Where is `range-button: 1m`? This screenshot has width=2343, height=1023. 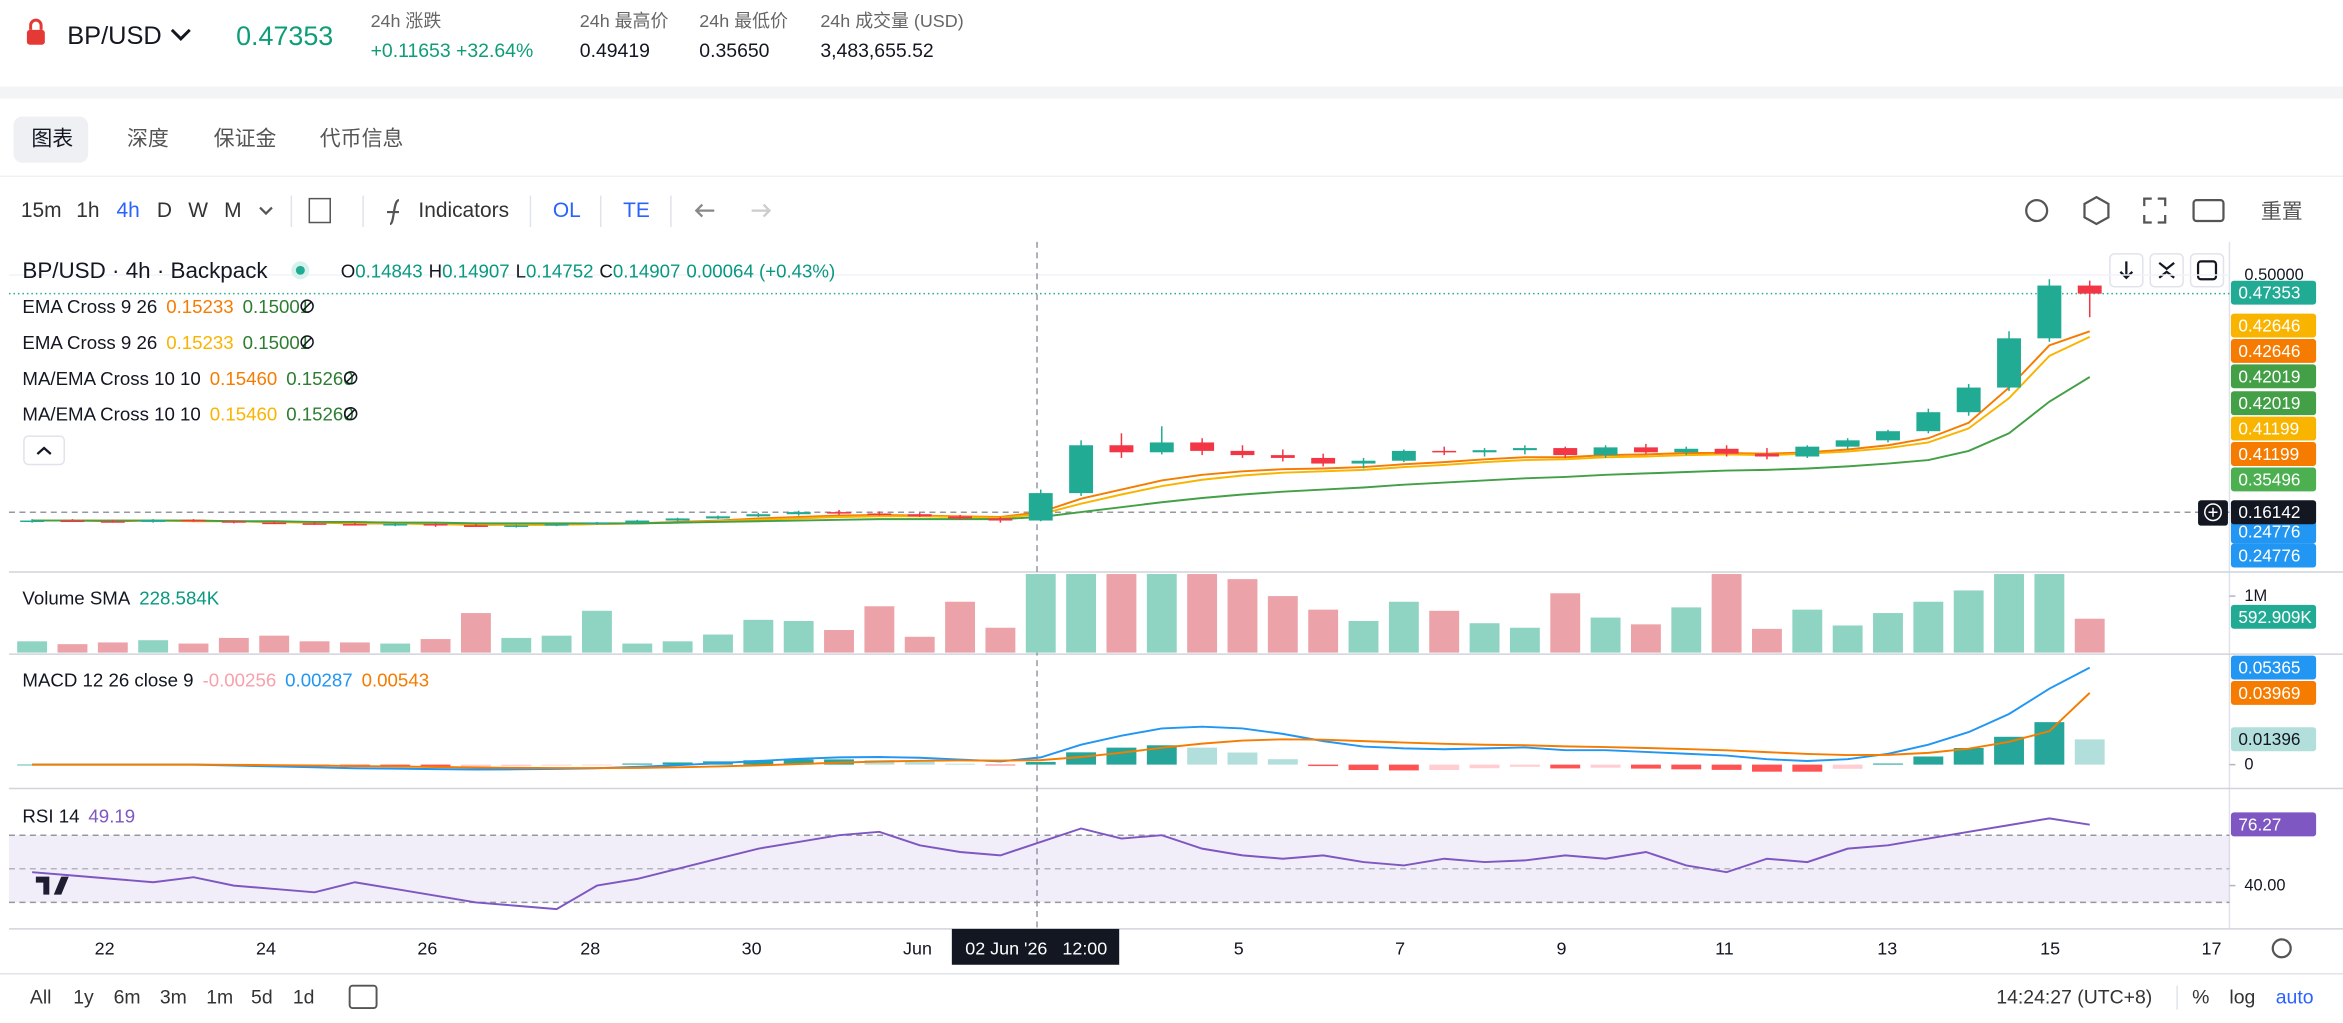
range-button: 1m is located at coordinates (219, 998).